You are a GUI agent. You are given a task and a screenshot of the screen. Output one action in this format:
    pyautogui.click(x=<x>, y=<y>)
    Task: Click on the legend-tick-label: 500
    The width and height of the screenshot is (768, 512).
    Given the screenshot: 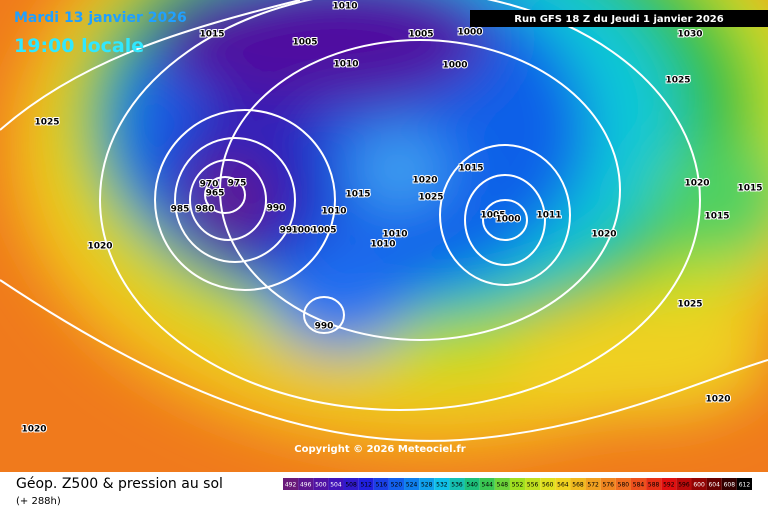 What is the action you would take?
    pyautogui.click(x=321, y=485)
    